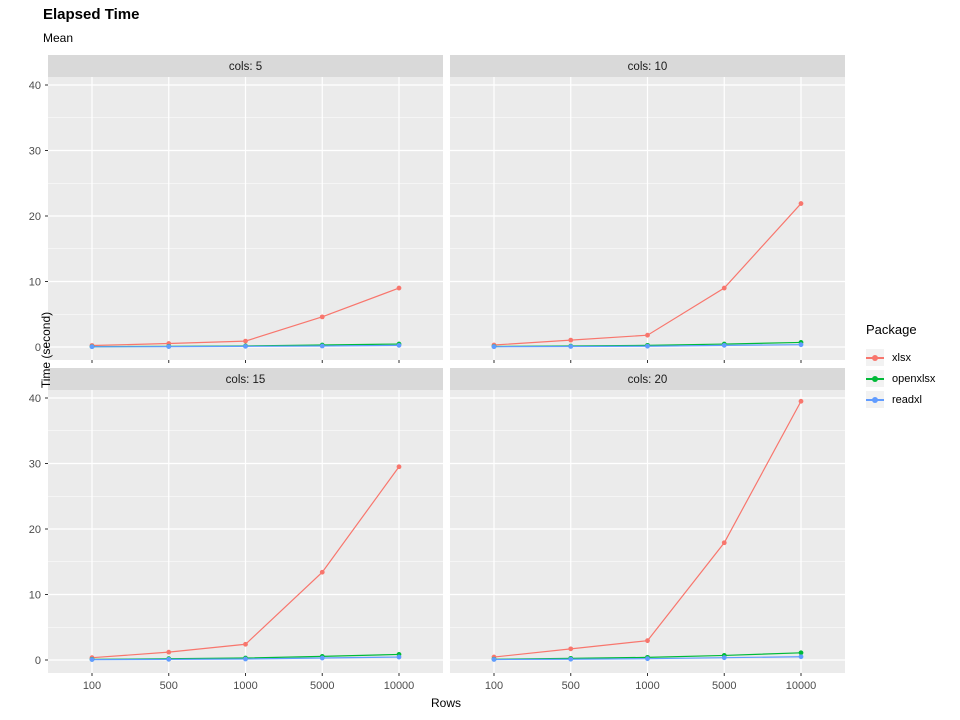  What do you see at coordinates (907, 399) in the screenshot?
I see `legend-item-label: readxl` at bounding box center [907, 399].